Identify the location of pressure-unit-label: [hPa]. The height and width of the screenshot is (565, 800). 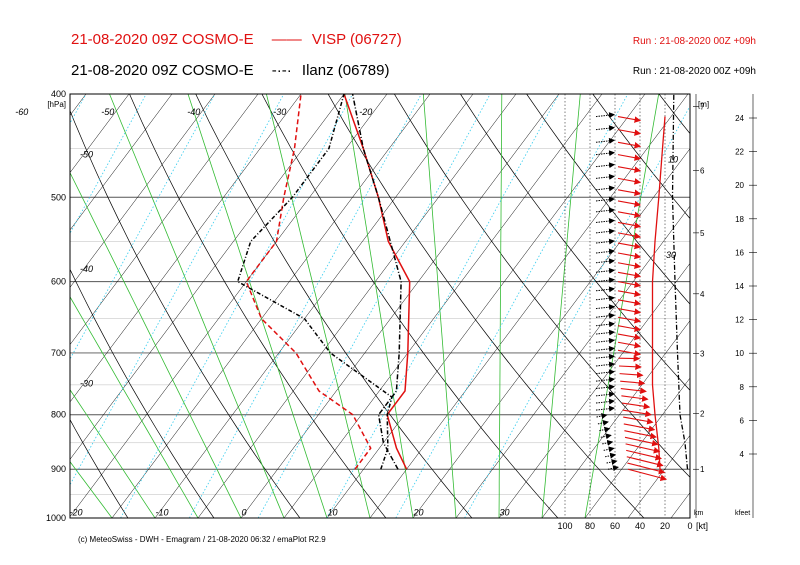
(56, 104).